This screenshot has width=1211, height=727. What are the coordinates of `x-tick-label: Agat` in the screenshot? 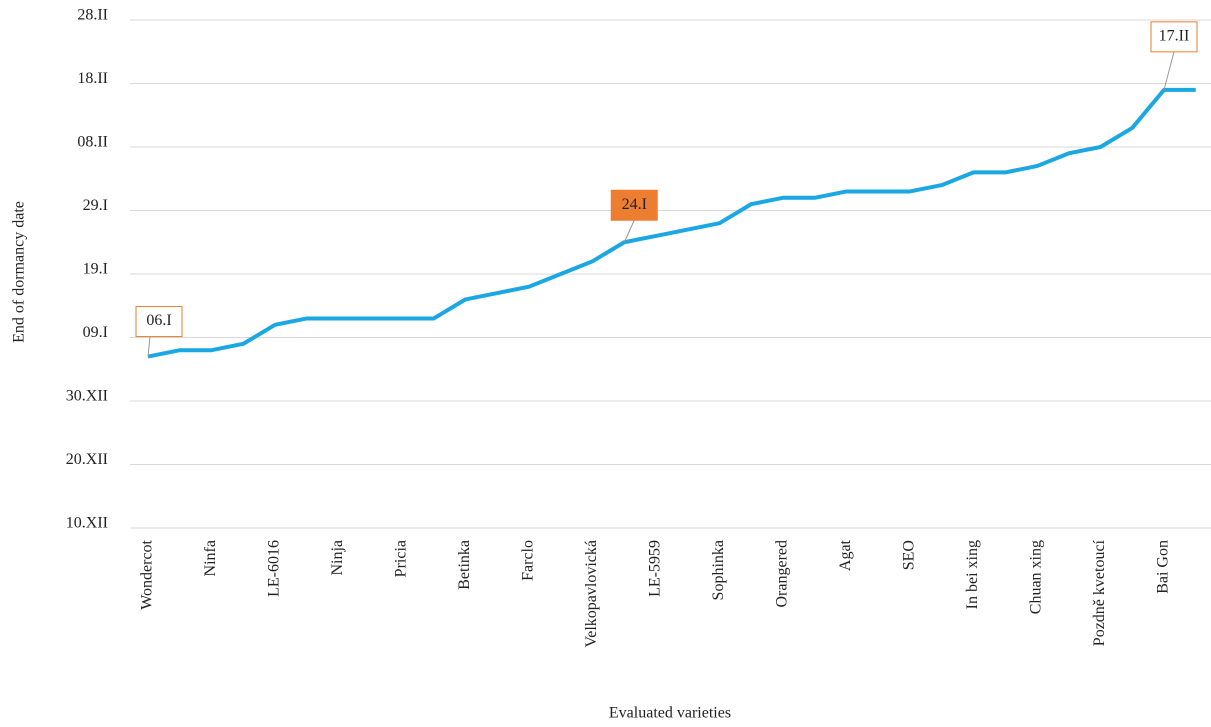 It's located at (845, 555).